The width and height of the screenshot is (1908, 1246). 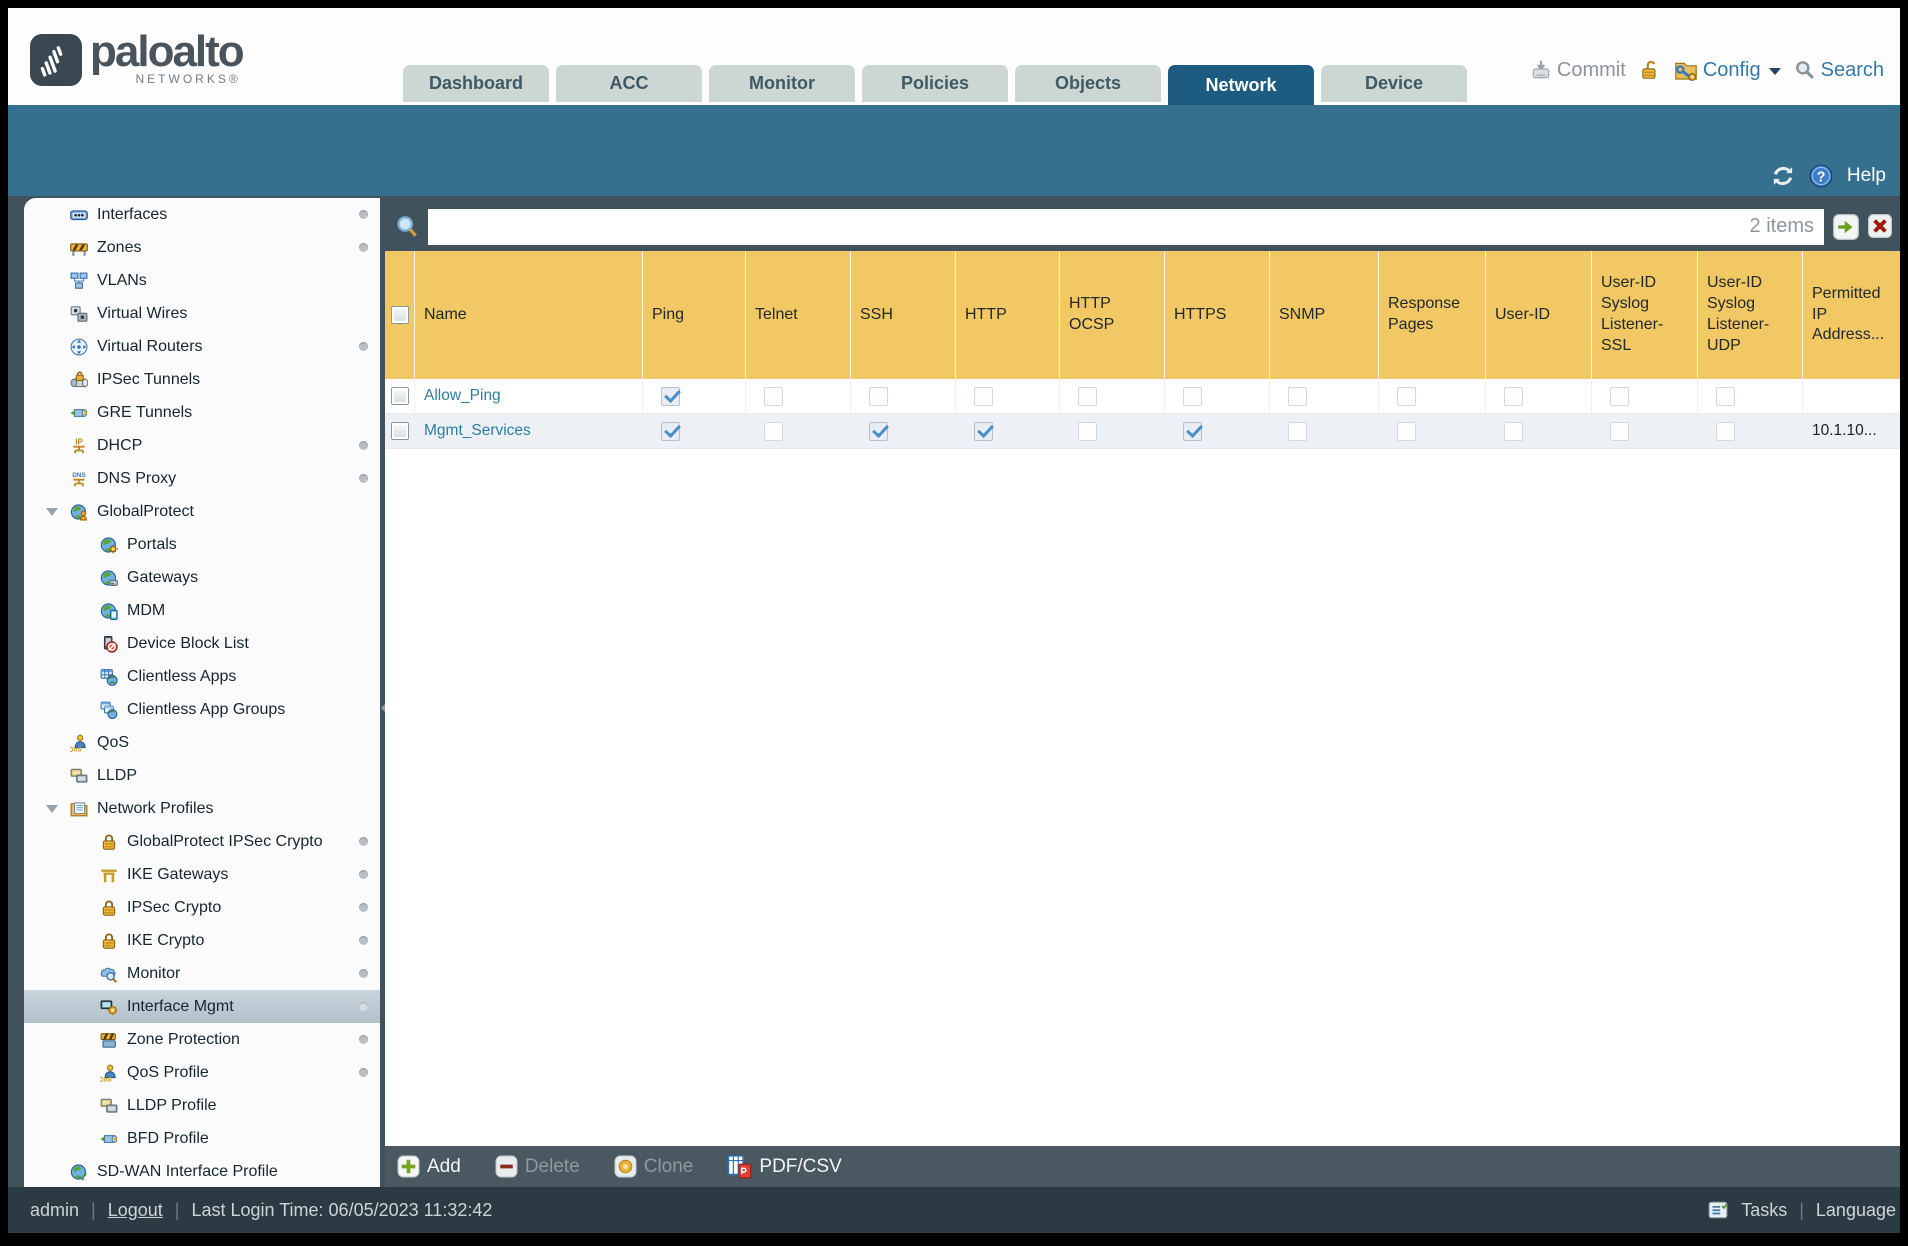 I want to click on sidebar-item-gateways: Gateways, so click(x=202, y=577).